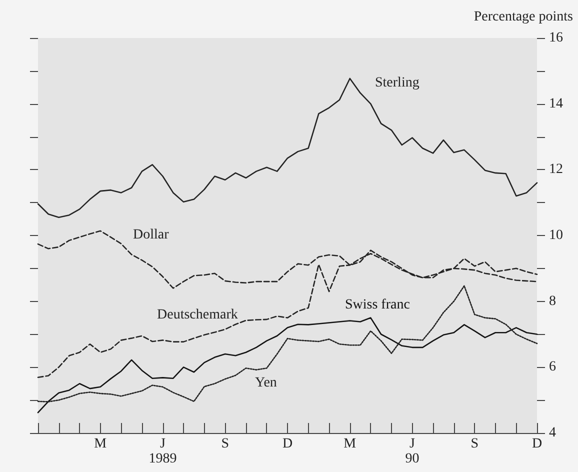  I want to click on series-label: Swiss franc, so click(377, 305).